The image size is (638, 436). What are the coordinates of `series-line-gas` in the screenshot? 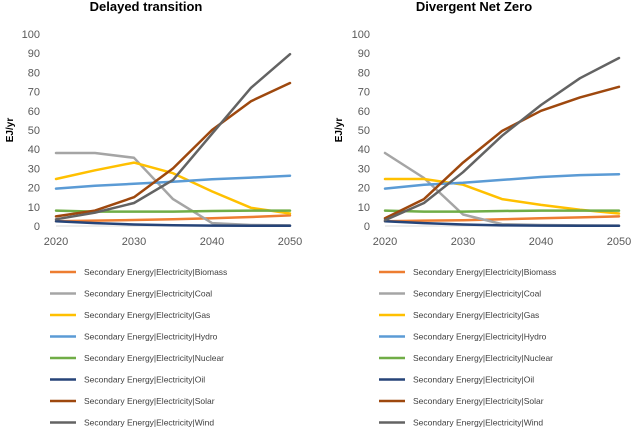 It's located at (173, 188).